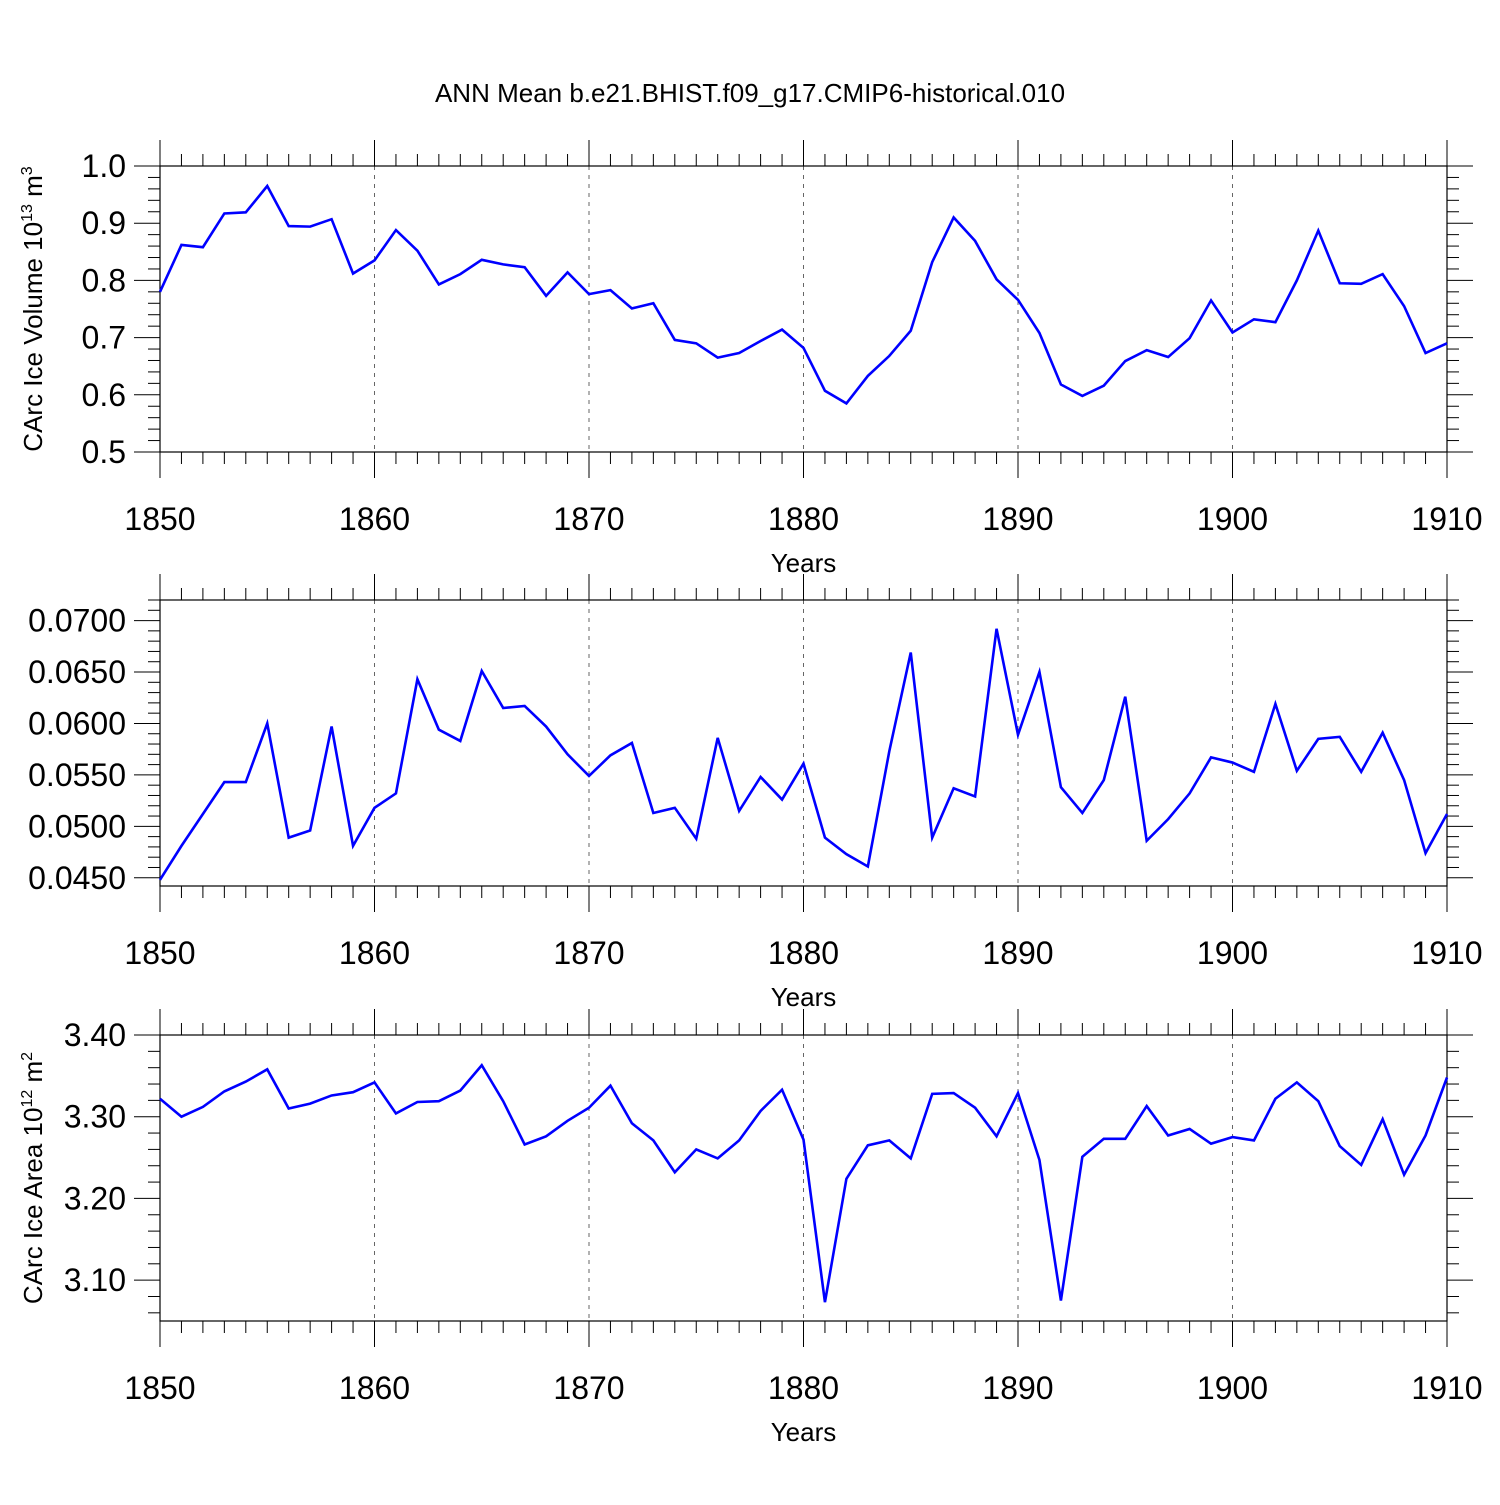 This screenshot has height=1505, width=1500. I want to click on y-axis-title: CArc Ice Area 1012 m2, so click(33, 1178).